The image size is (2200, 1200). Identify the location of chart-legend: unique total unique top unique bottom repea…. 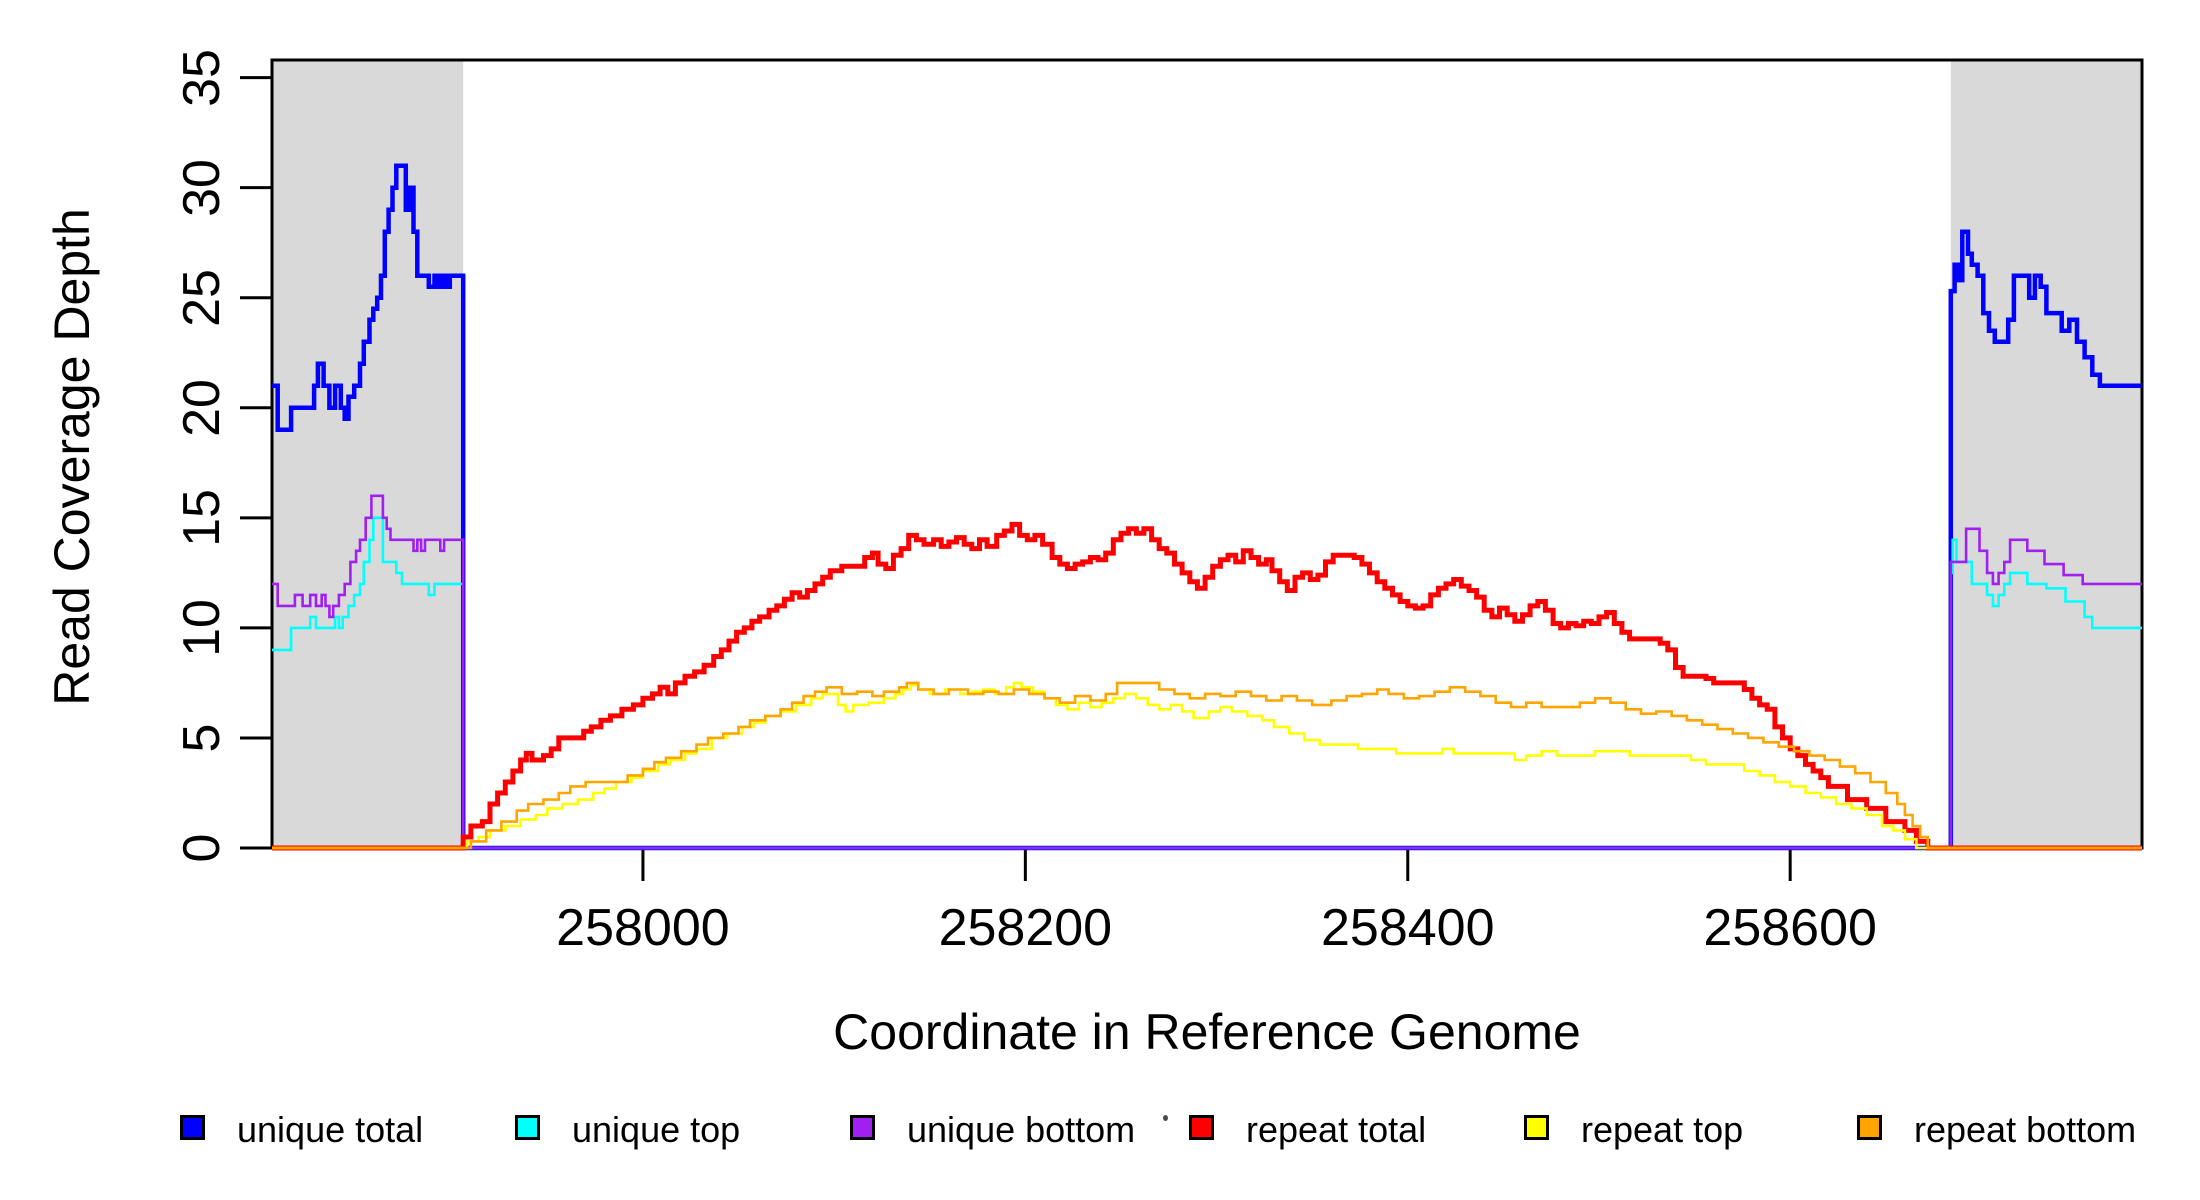
(1100, 1135).